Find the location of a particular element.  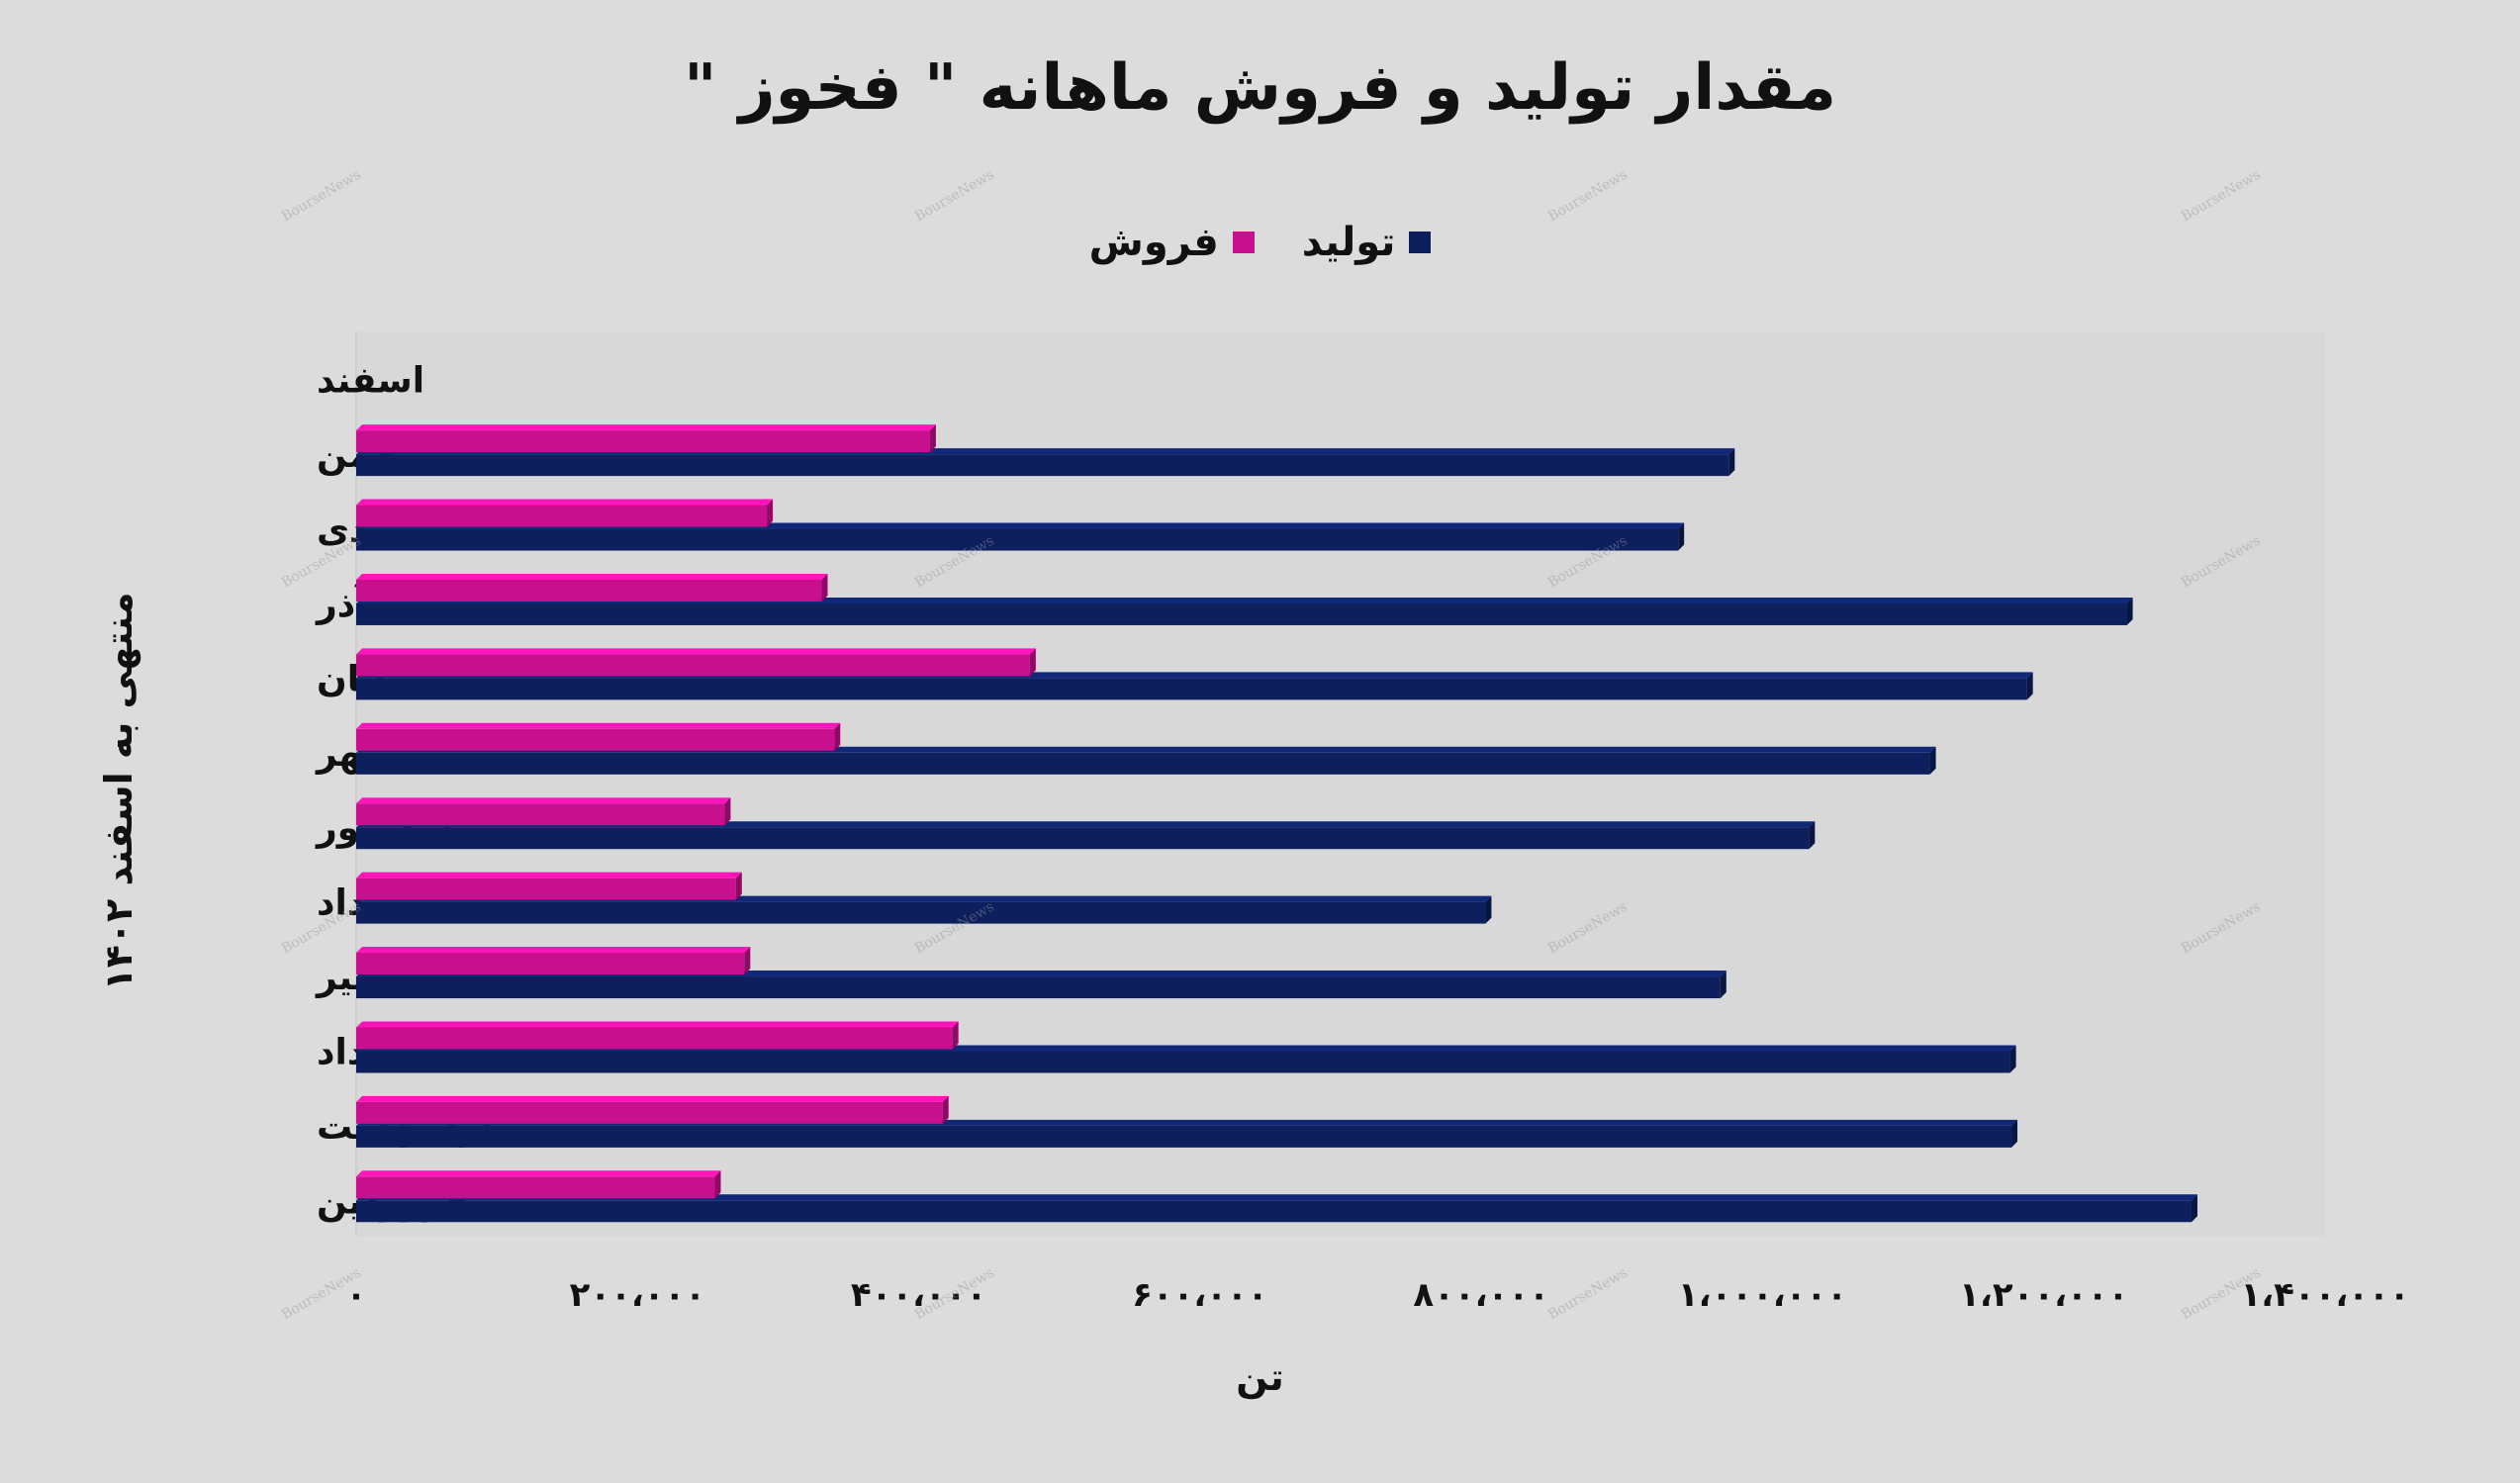

x-tick-label: ۶۰۰،۰۰۰ is located at coordinates (1199, 1295).